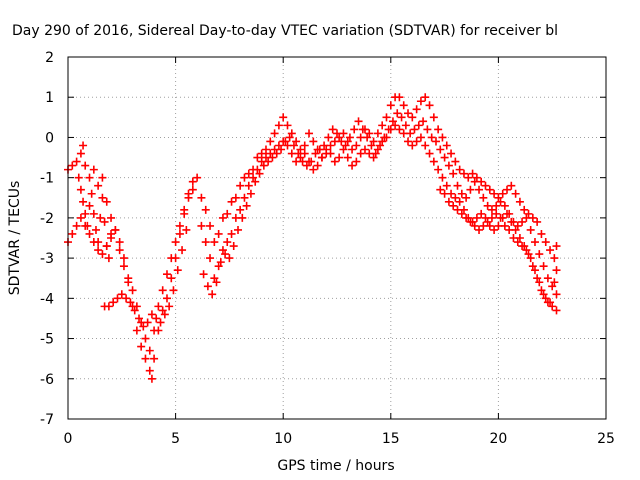 This screenshot has width=640, height=480. Describe the element at coordinates (49, 58) in the screenshot. I see `y-tick-label: 2` at that location.